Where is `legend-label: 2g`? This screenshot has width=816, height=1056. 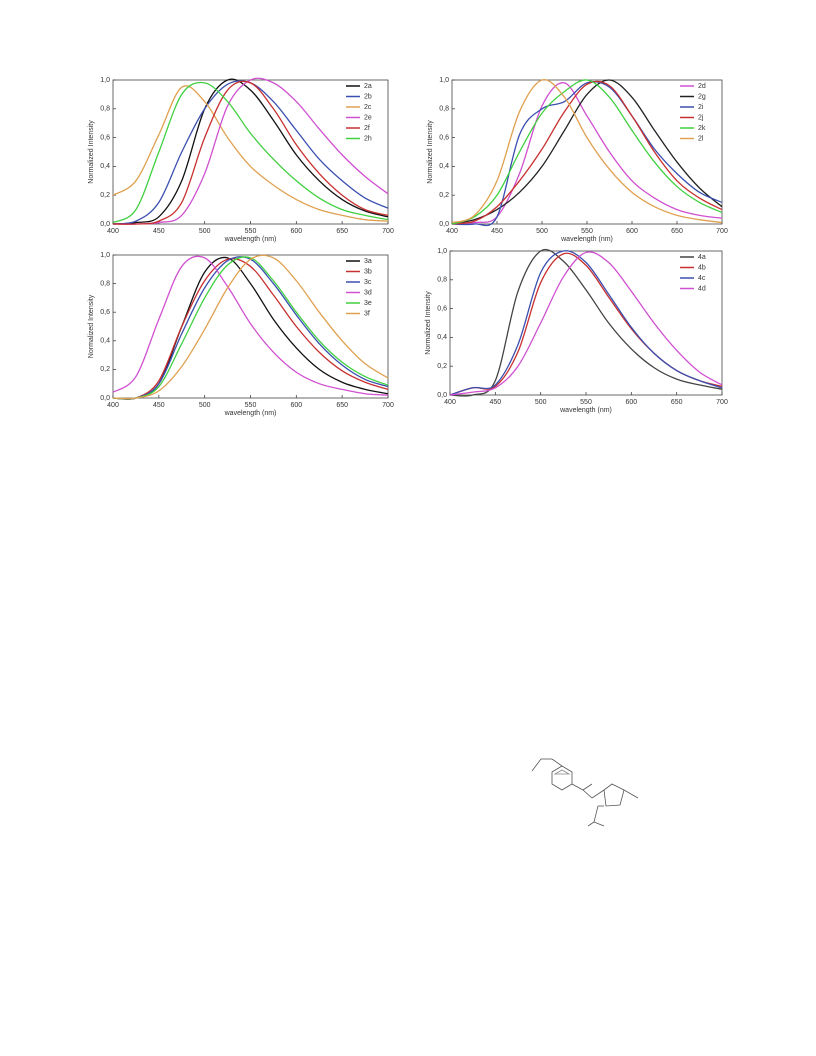 legend-label: 2g is located at coordinates (702, 96).